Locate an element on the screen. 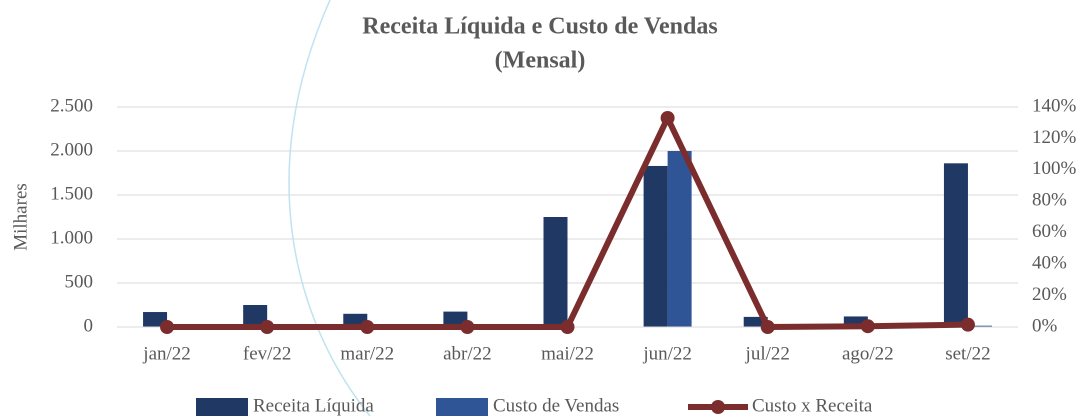 This screenshot has width=1090, height=416. chart-subtitle: (Mensal) is located at coordinates (540, 61).